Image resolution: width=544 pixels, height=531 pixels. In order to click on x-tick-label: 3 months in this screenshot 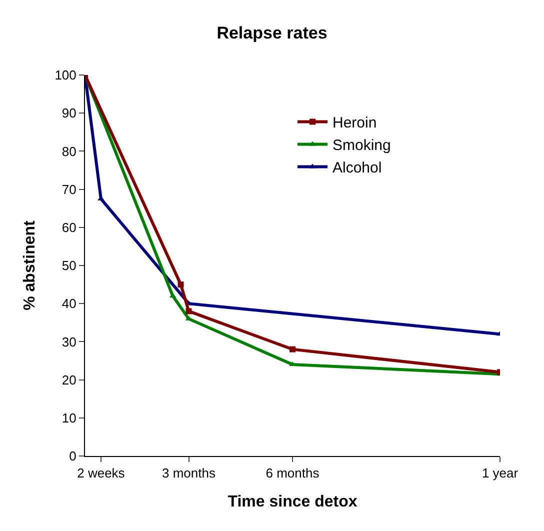, I will do `click(189, 473)`.